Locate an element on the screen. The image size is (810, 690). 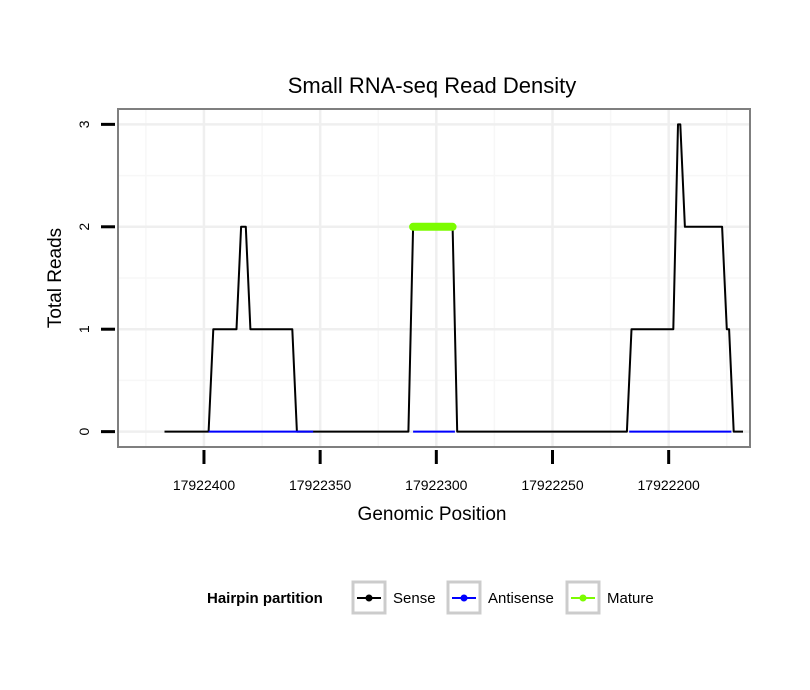
legend-key-sense is located at coordinates (369, 597).